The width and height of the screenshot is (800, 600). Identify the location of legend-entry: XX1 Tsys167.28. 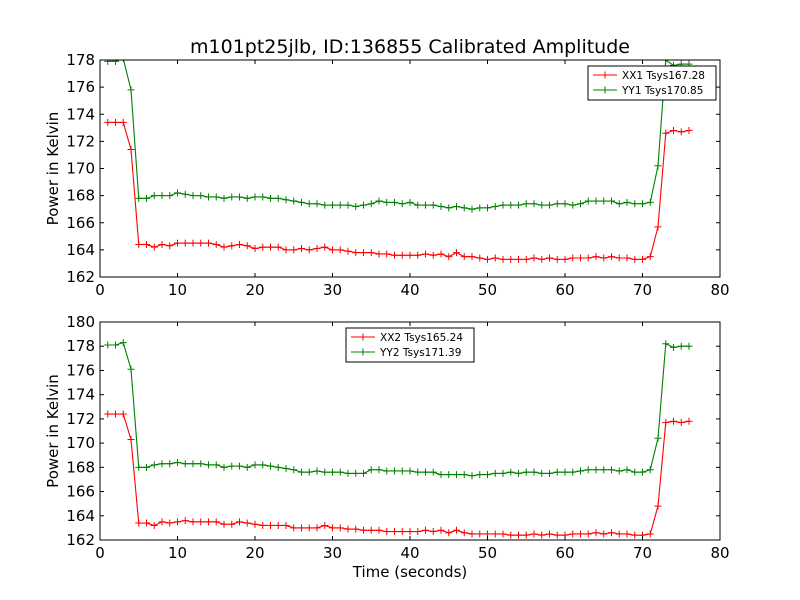
(649, 76).